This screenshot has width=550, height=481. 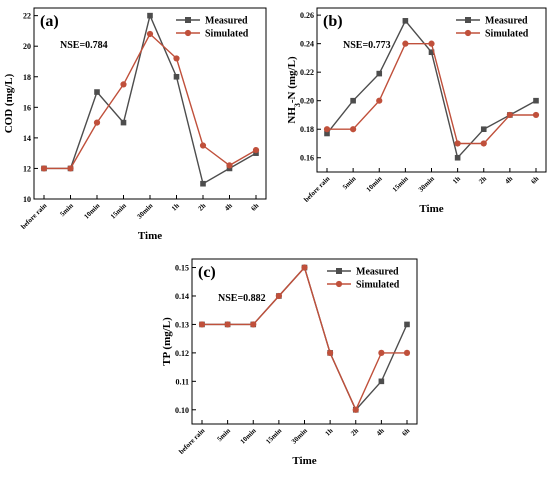 What do you see at coordinates (27, 46) in the screenshot?
I see `y-tick-label: 20` at bounding box center [27, 46].